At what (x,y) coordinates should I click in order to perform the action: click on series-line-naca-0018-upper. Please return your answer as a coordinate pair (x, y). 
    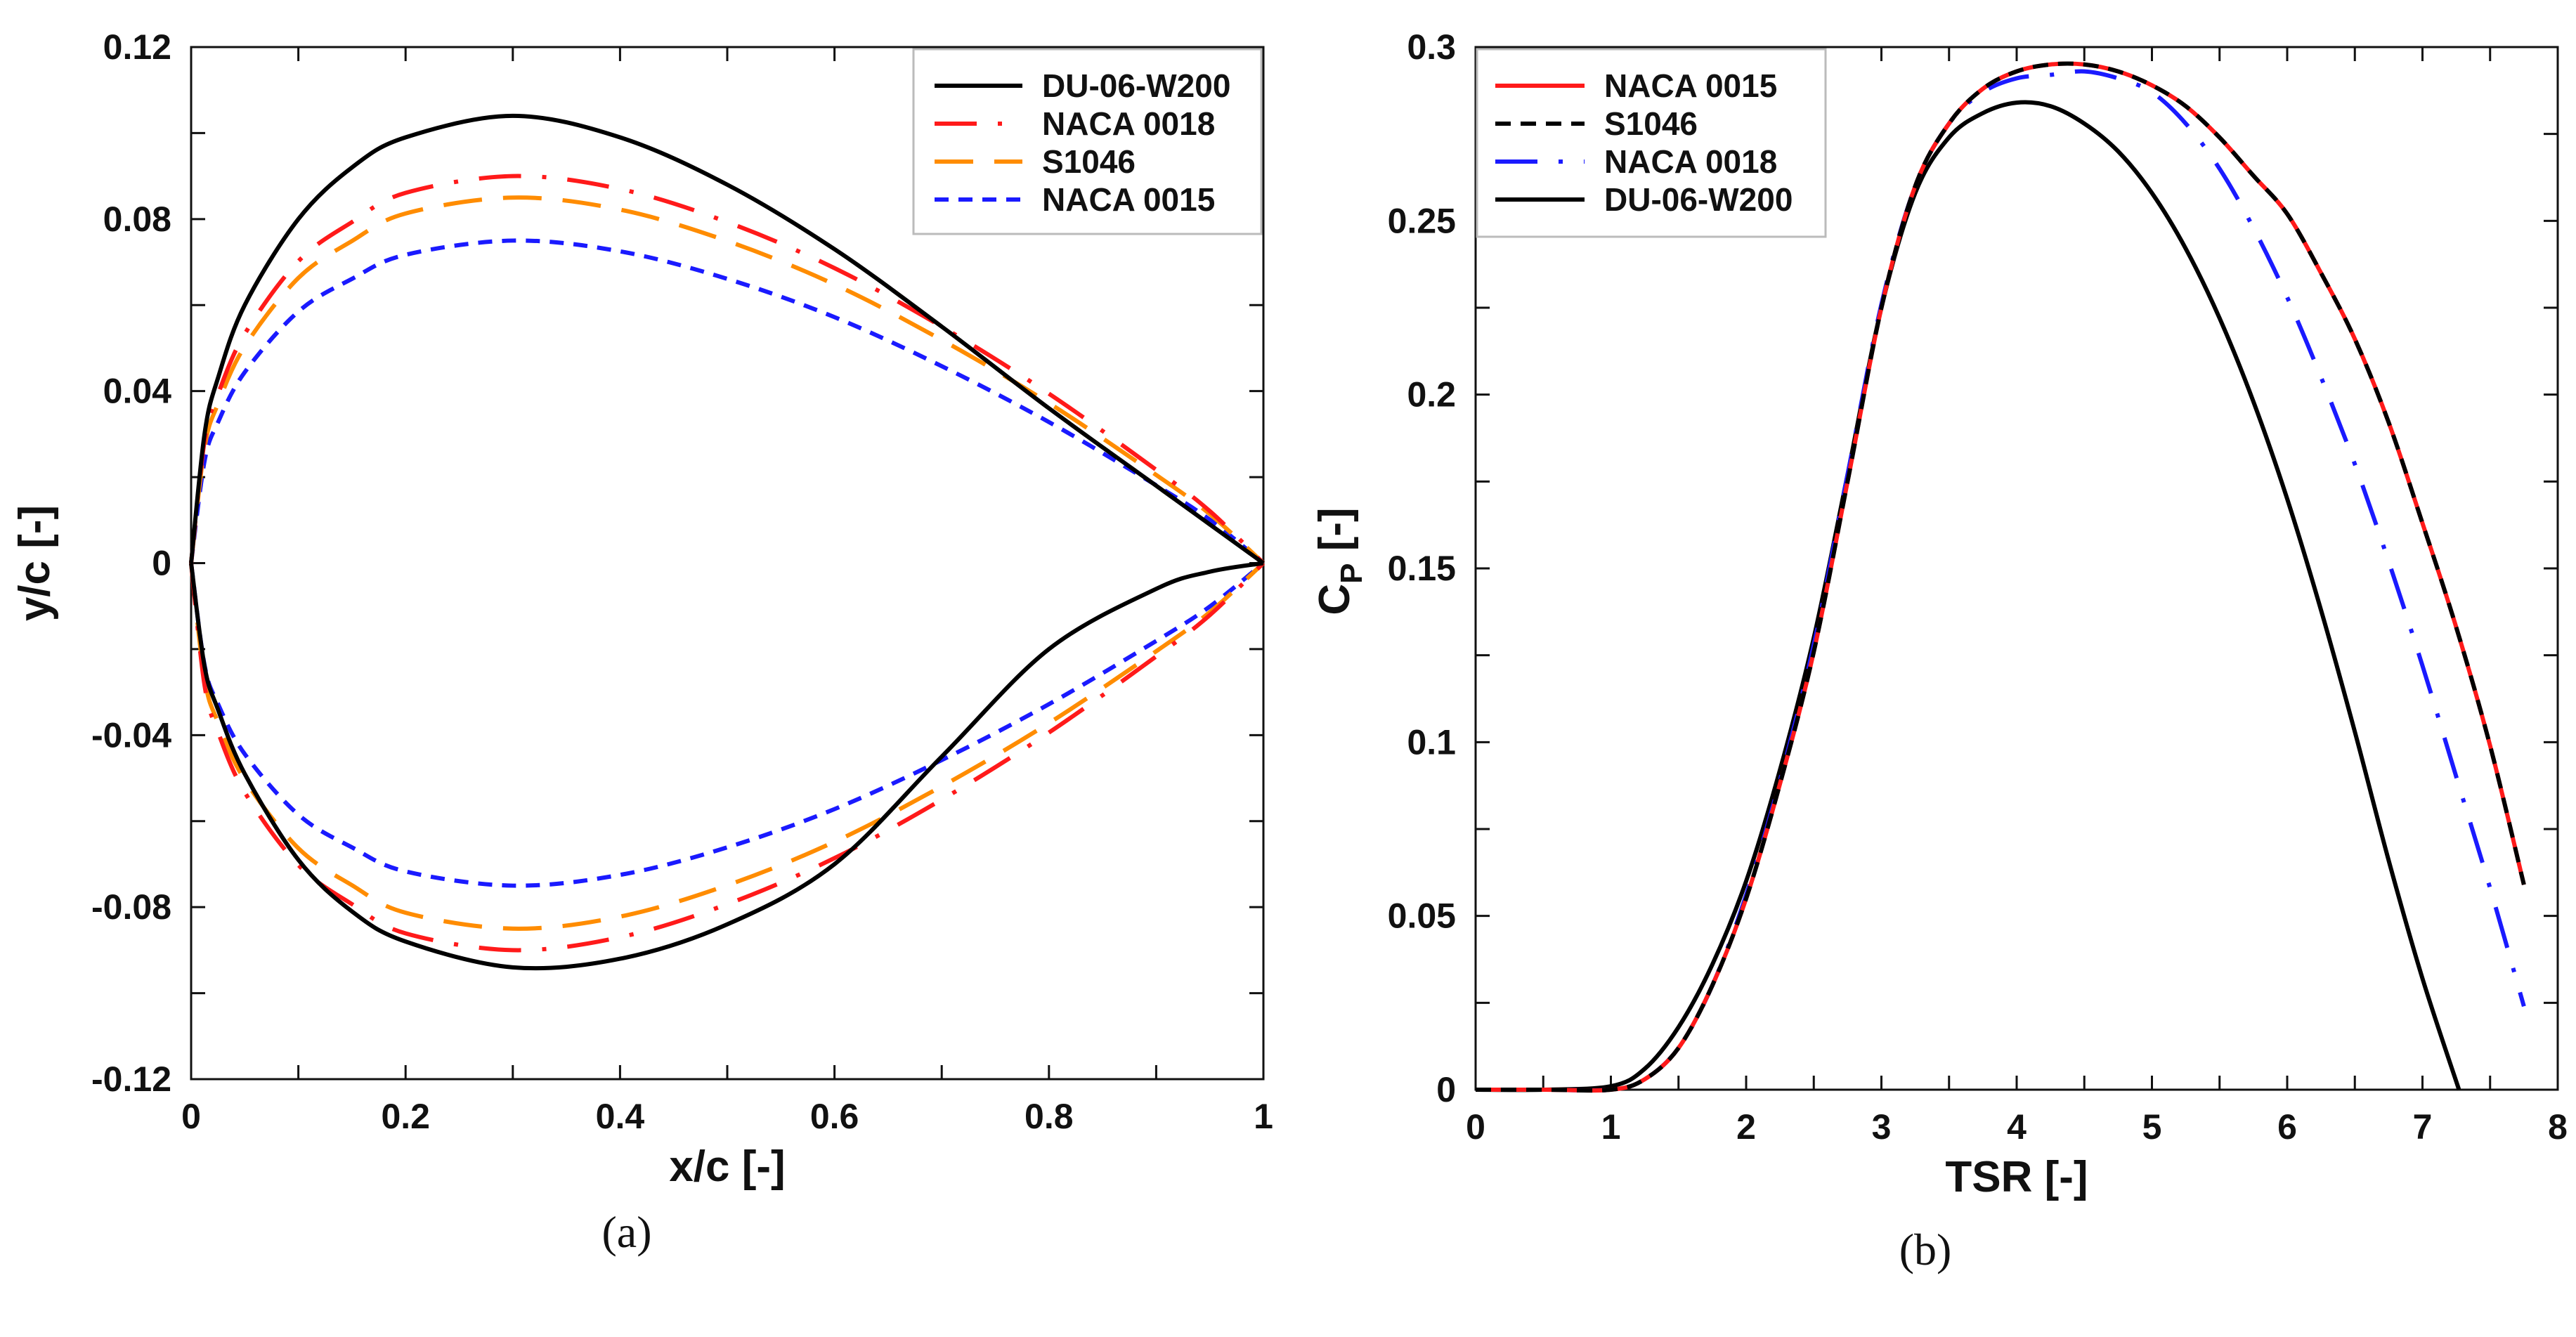
    Looking at the image, I should click on (727, 370).